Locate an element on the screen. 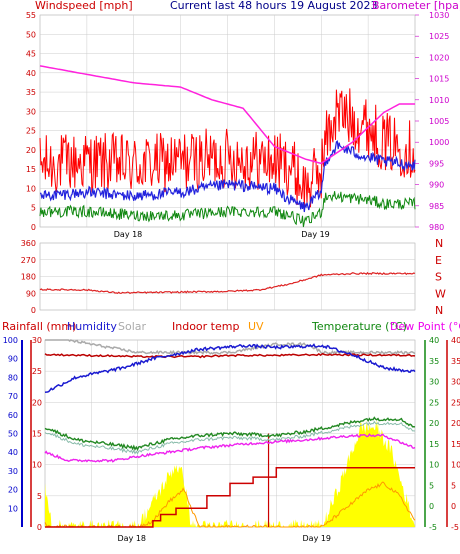 The width and height of the screenshot is (460, 554). wind-tick-label: 20 is located at coordinates (31, 150).